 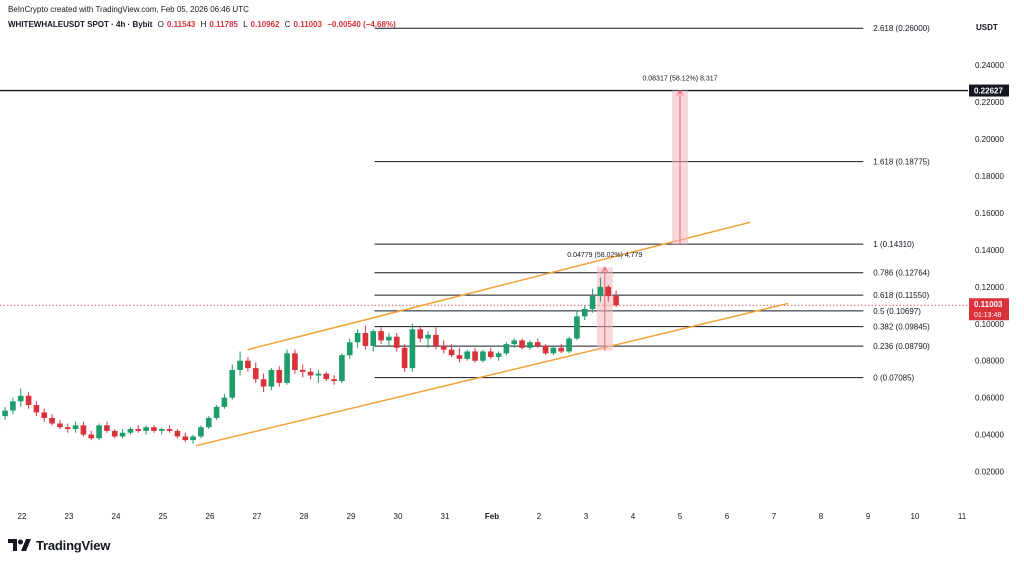 I want to click on time-tick-label: 30, so click(x=398, y=516).